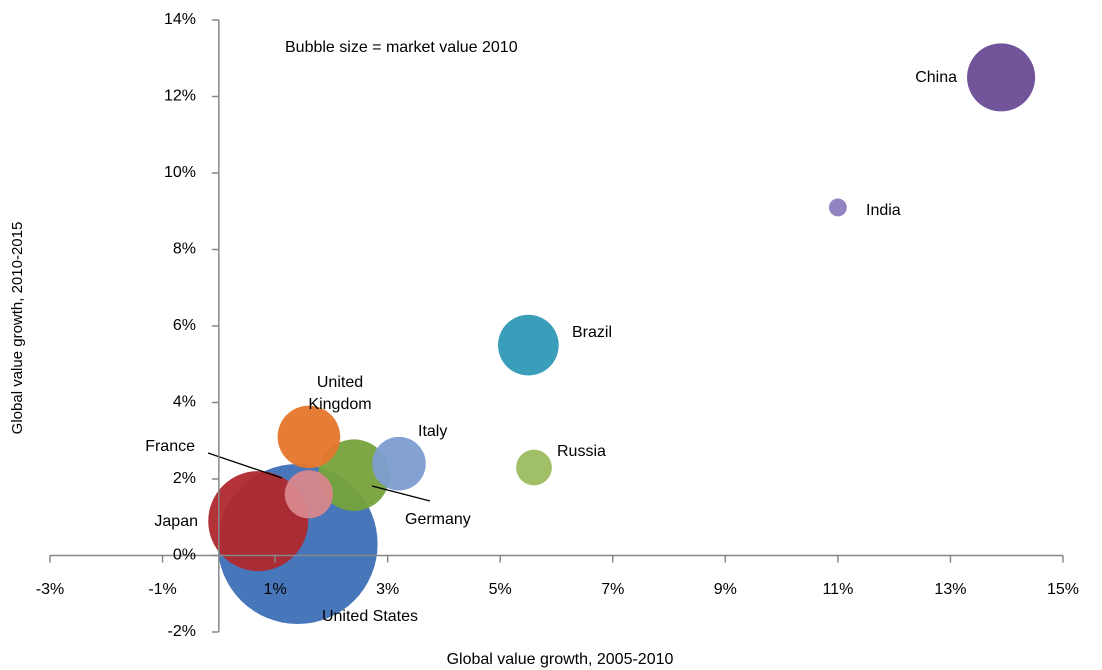 The width and height of the screenshot is (1102, 670). Describe the element at coordinates (401, 47) in the screenshot. I see `annotation: Bubble size = market value 2010` at that location.